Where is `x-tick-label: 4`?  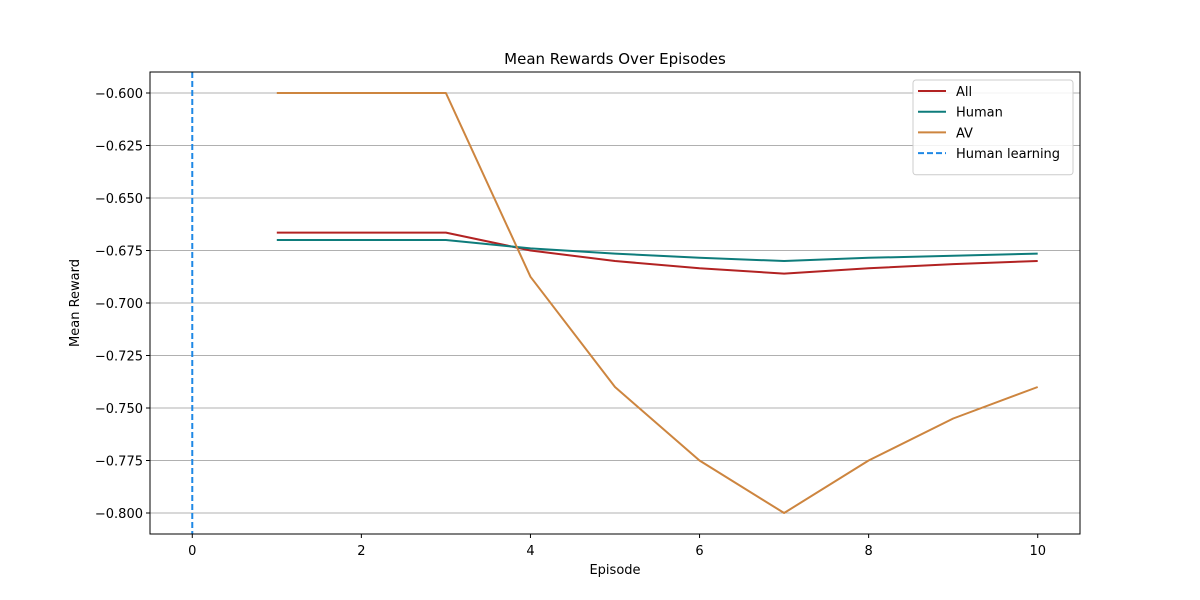
x-tick-label: 4 is located at coordinates (530, 551).